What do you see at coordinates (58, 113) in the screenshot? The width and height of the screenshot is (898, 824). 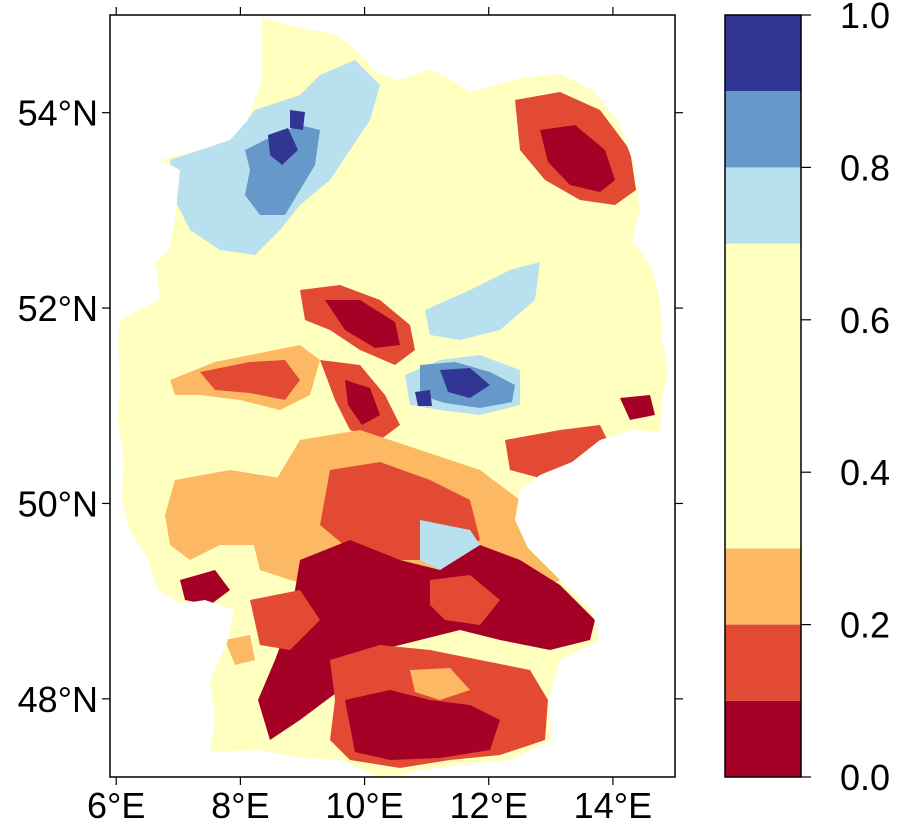 I see `lat-tick-label: 54°N` at bounding box center [58, 113].